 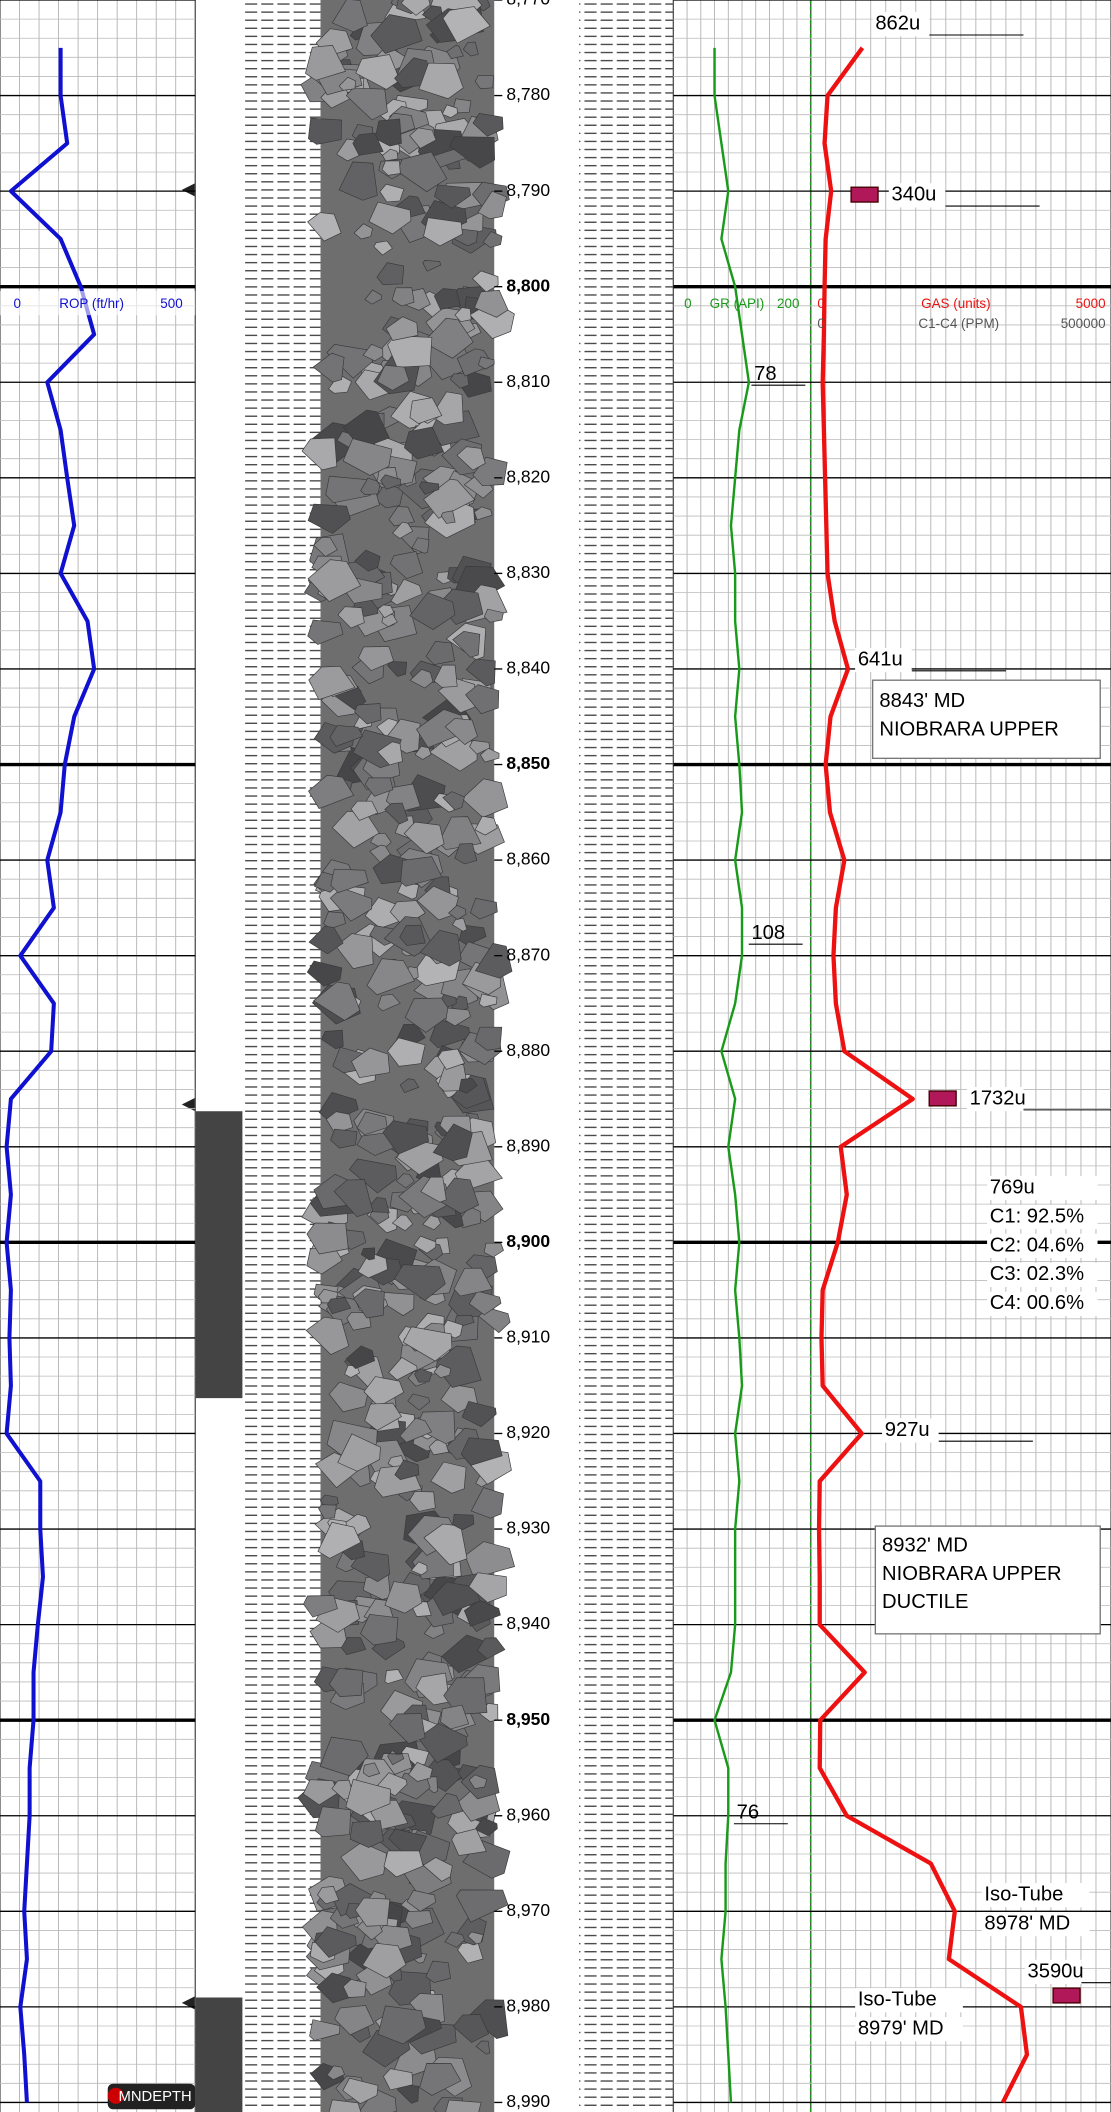 What do you see at coordinates (528, 763) in the screenshot?
I see `depth-label: 8,850` at bounding box center [528, 763].